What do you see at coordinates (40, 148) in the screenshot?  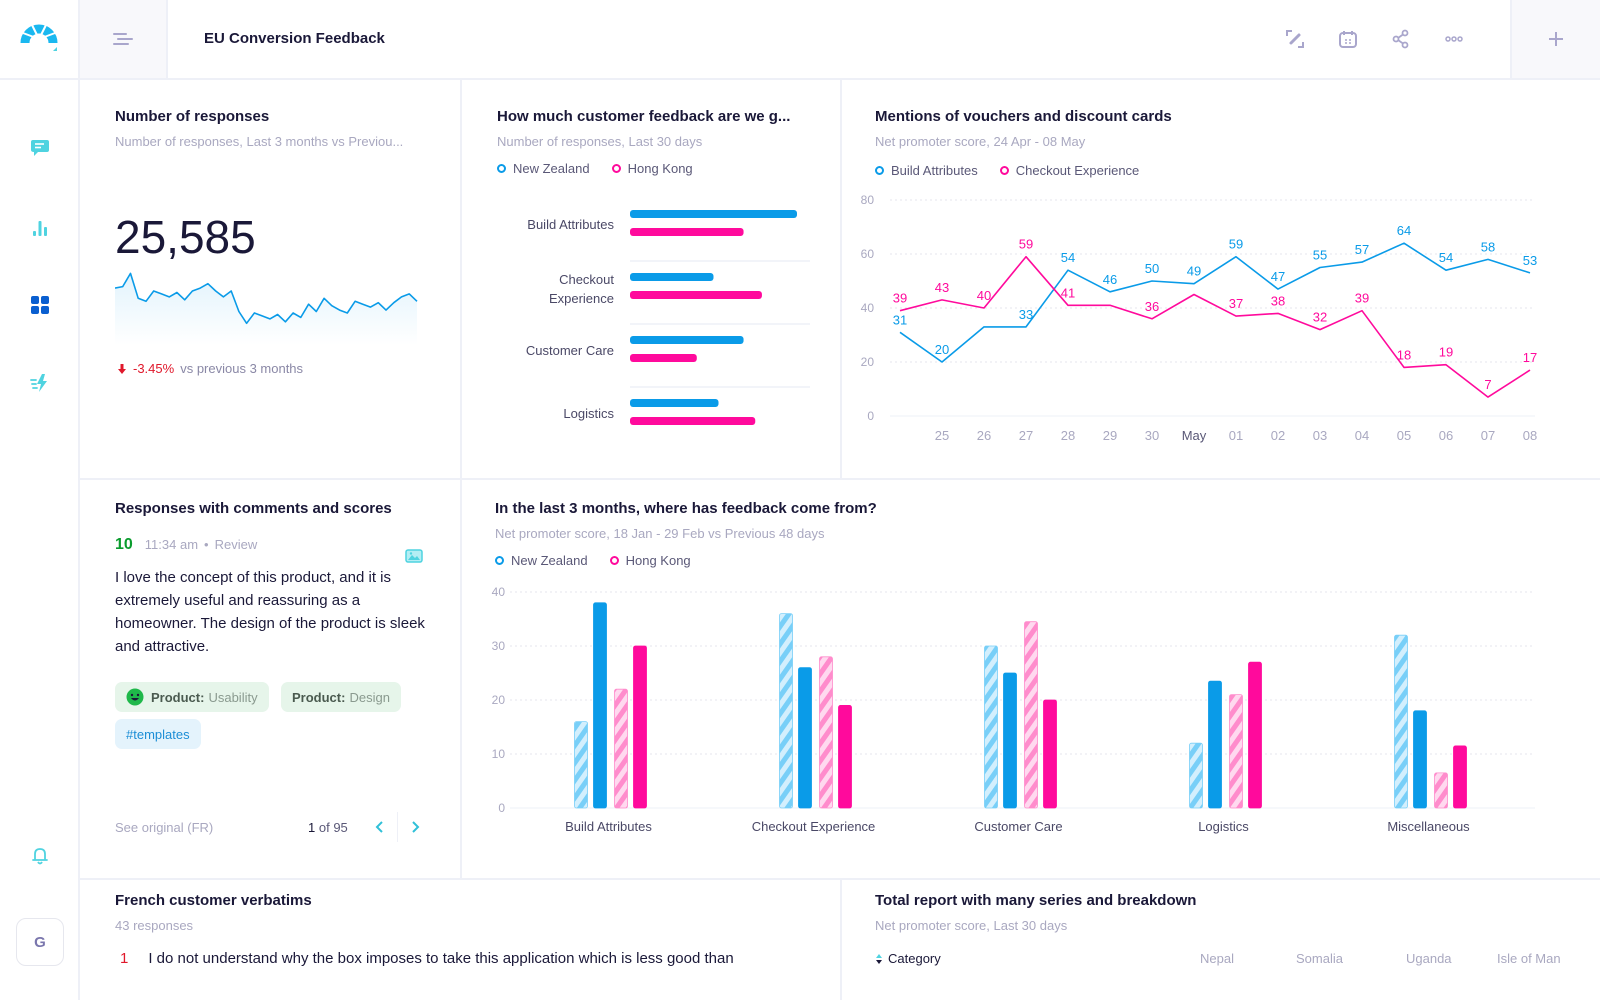 I see `sidebar-item-feedback` at bounding box center [40, 148].